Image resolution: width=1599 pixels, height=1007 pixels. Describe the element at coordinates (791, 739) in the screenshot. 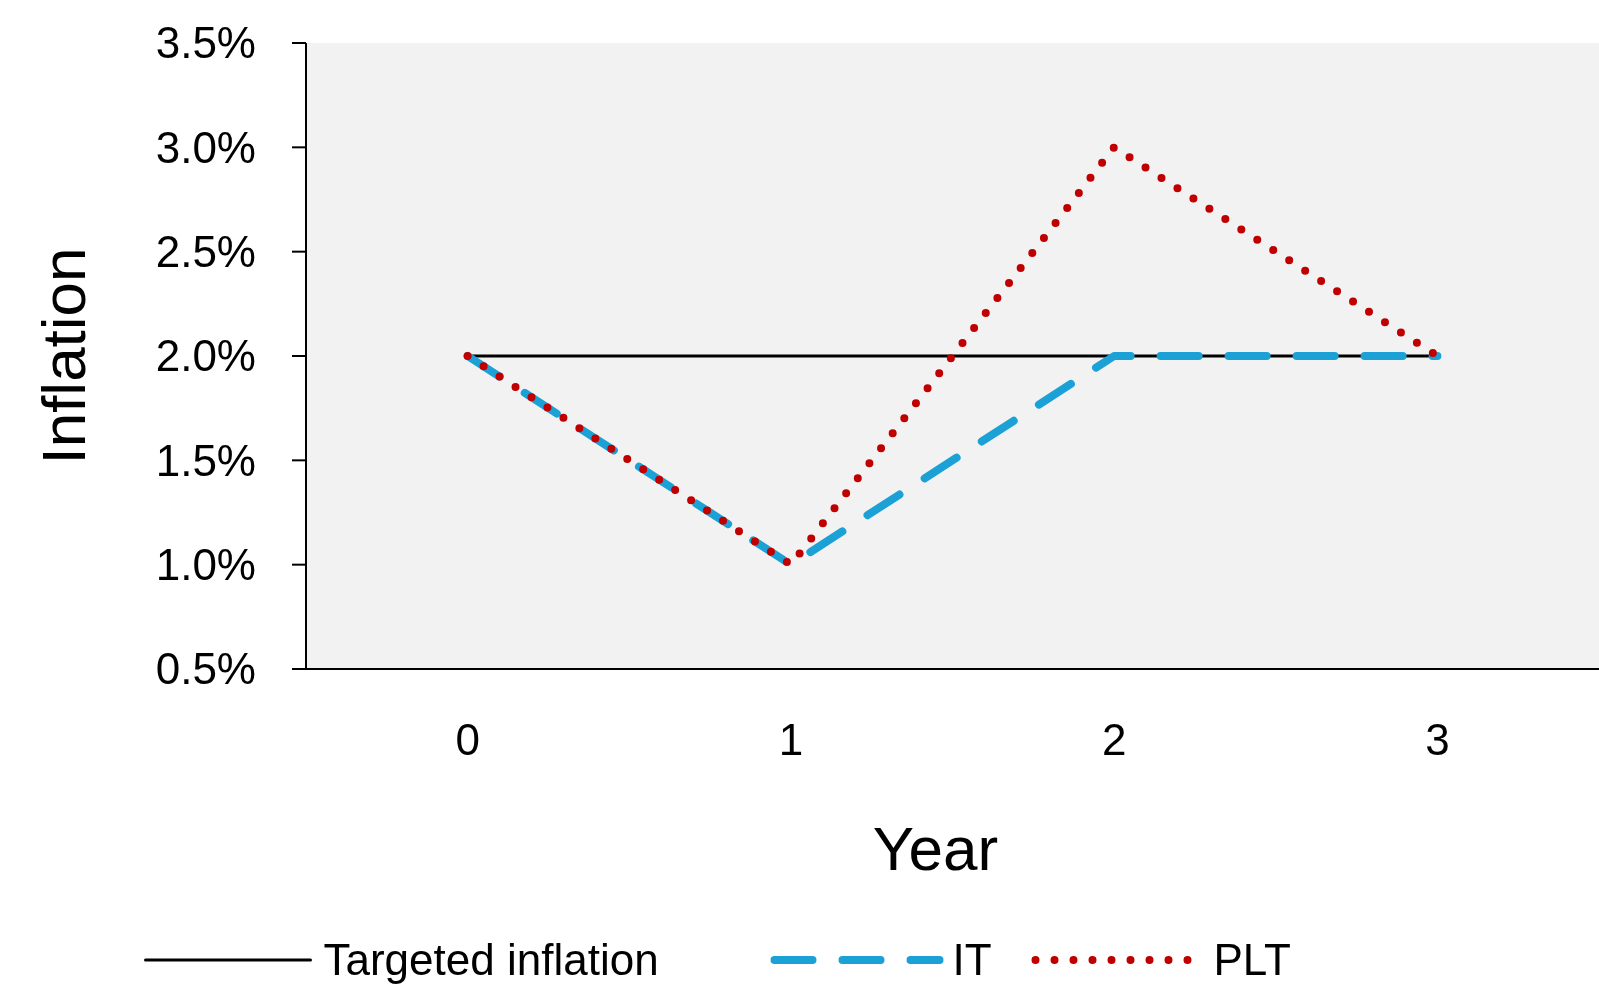

I see `x-tick-label: 1` at that location.